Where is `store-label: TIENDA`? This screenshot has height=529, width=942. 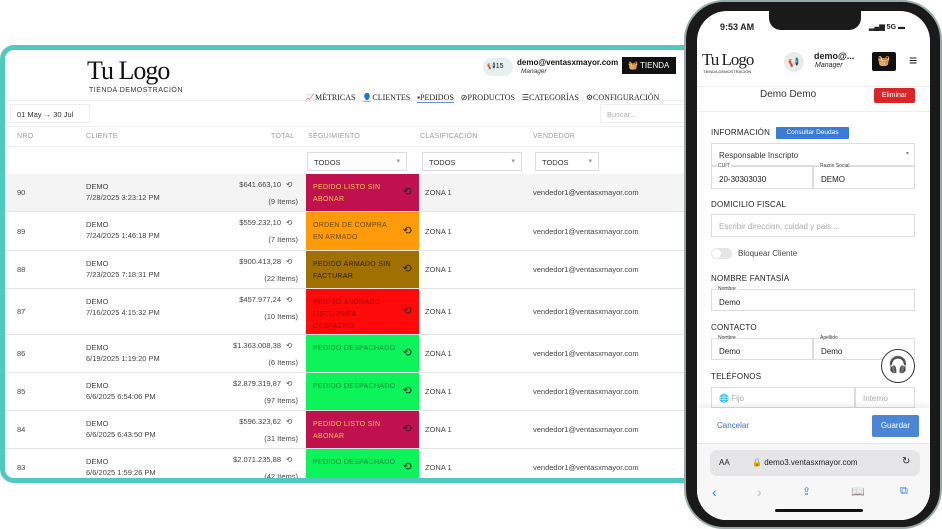
store-label: TIENDA is located at coordinates (655, 65).